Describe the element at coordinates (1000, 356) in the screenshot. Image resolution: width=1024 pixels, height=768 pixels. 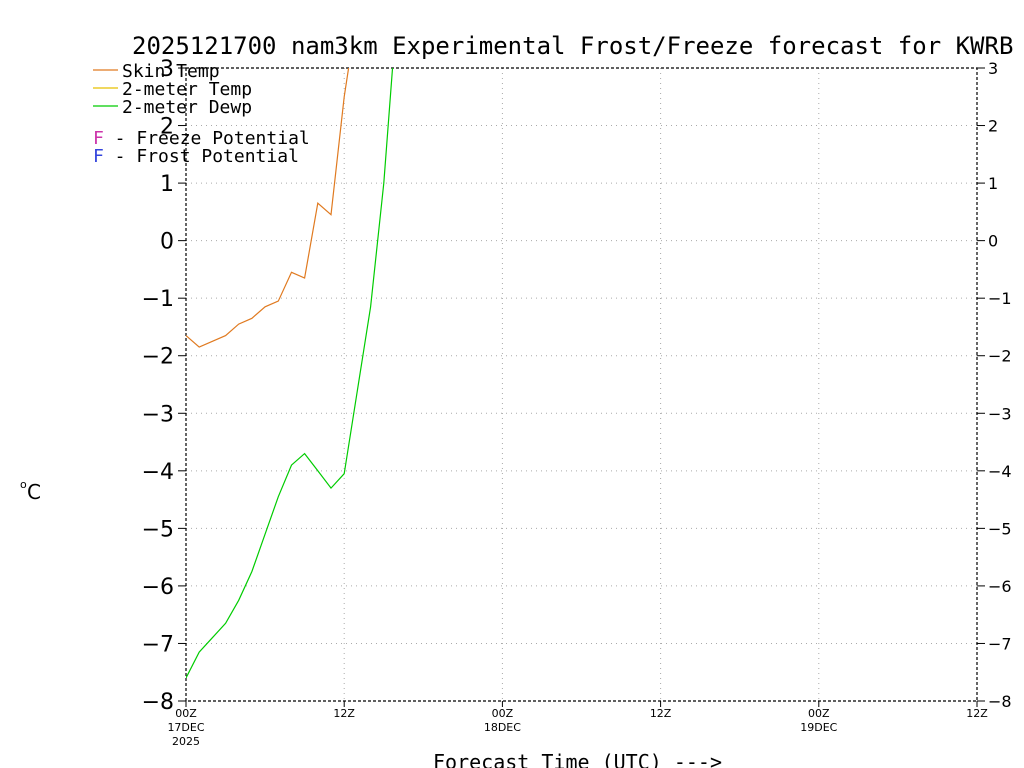
I see `y-tick-label-right-5: −2` at that location.